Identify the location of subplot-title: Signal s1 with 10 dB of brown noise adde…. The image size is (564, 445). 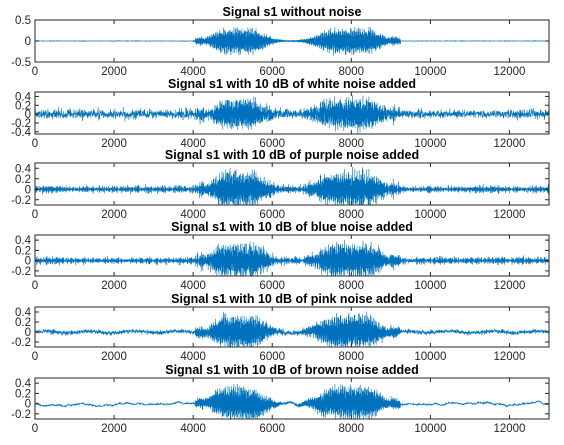
(292, 370).